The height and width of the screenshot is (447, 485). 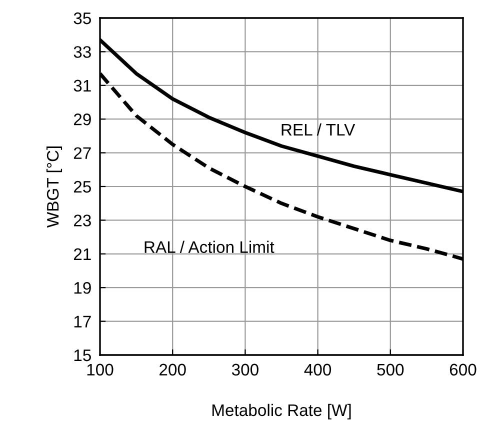 I want to click on y-tick-label: 31, so click(x=82, y=86).